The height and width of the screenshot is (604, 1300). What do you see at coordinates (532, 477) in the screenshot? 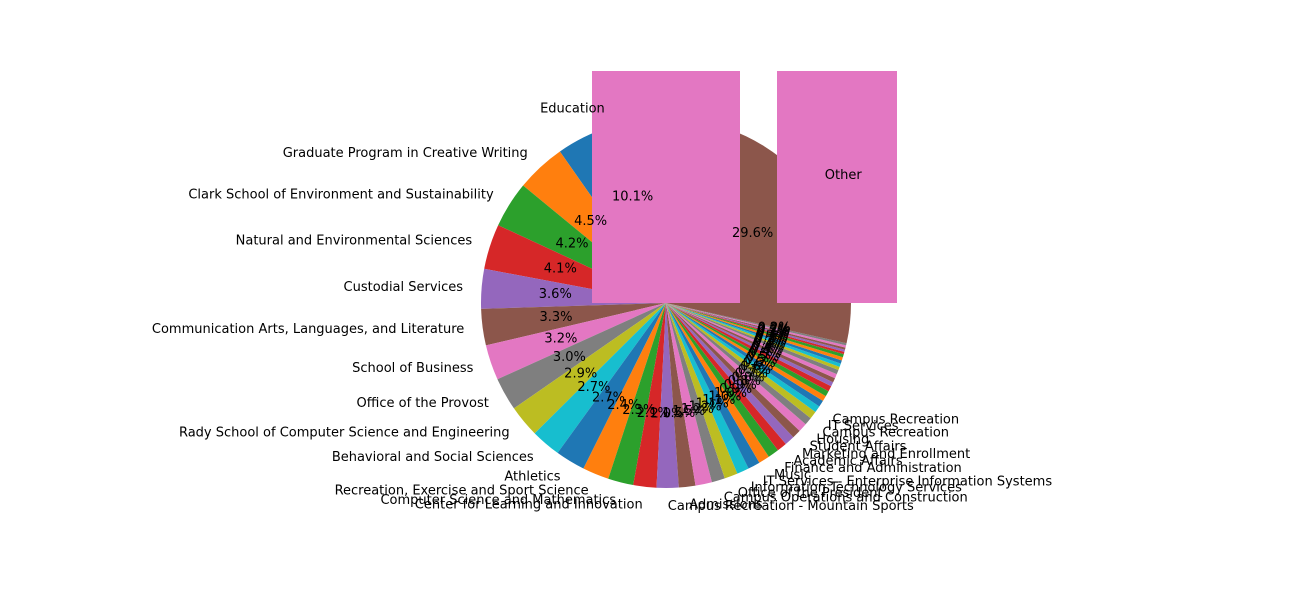
I see `slice-label: Athletics` at bounding box center [532, 477].